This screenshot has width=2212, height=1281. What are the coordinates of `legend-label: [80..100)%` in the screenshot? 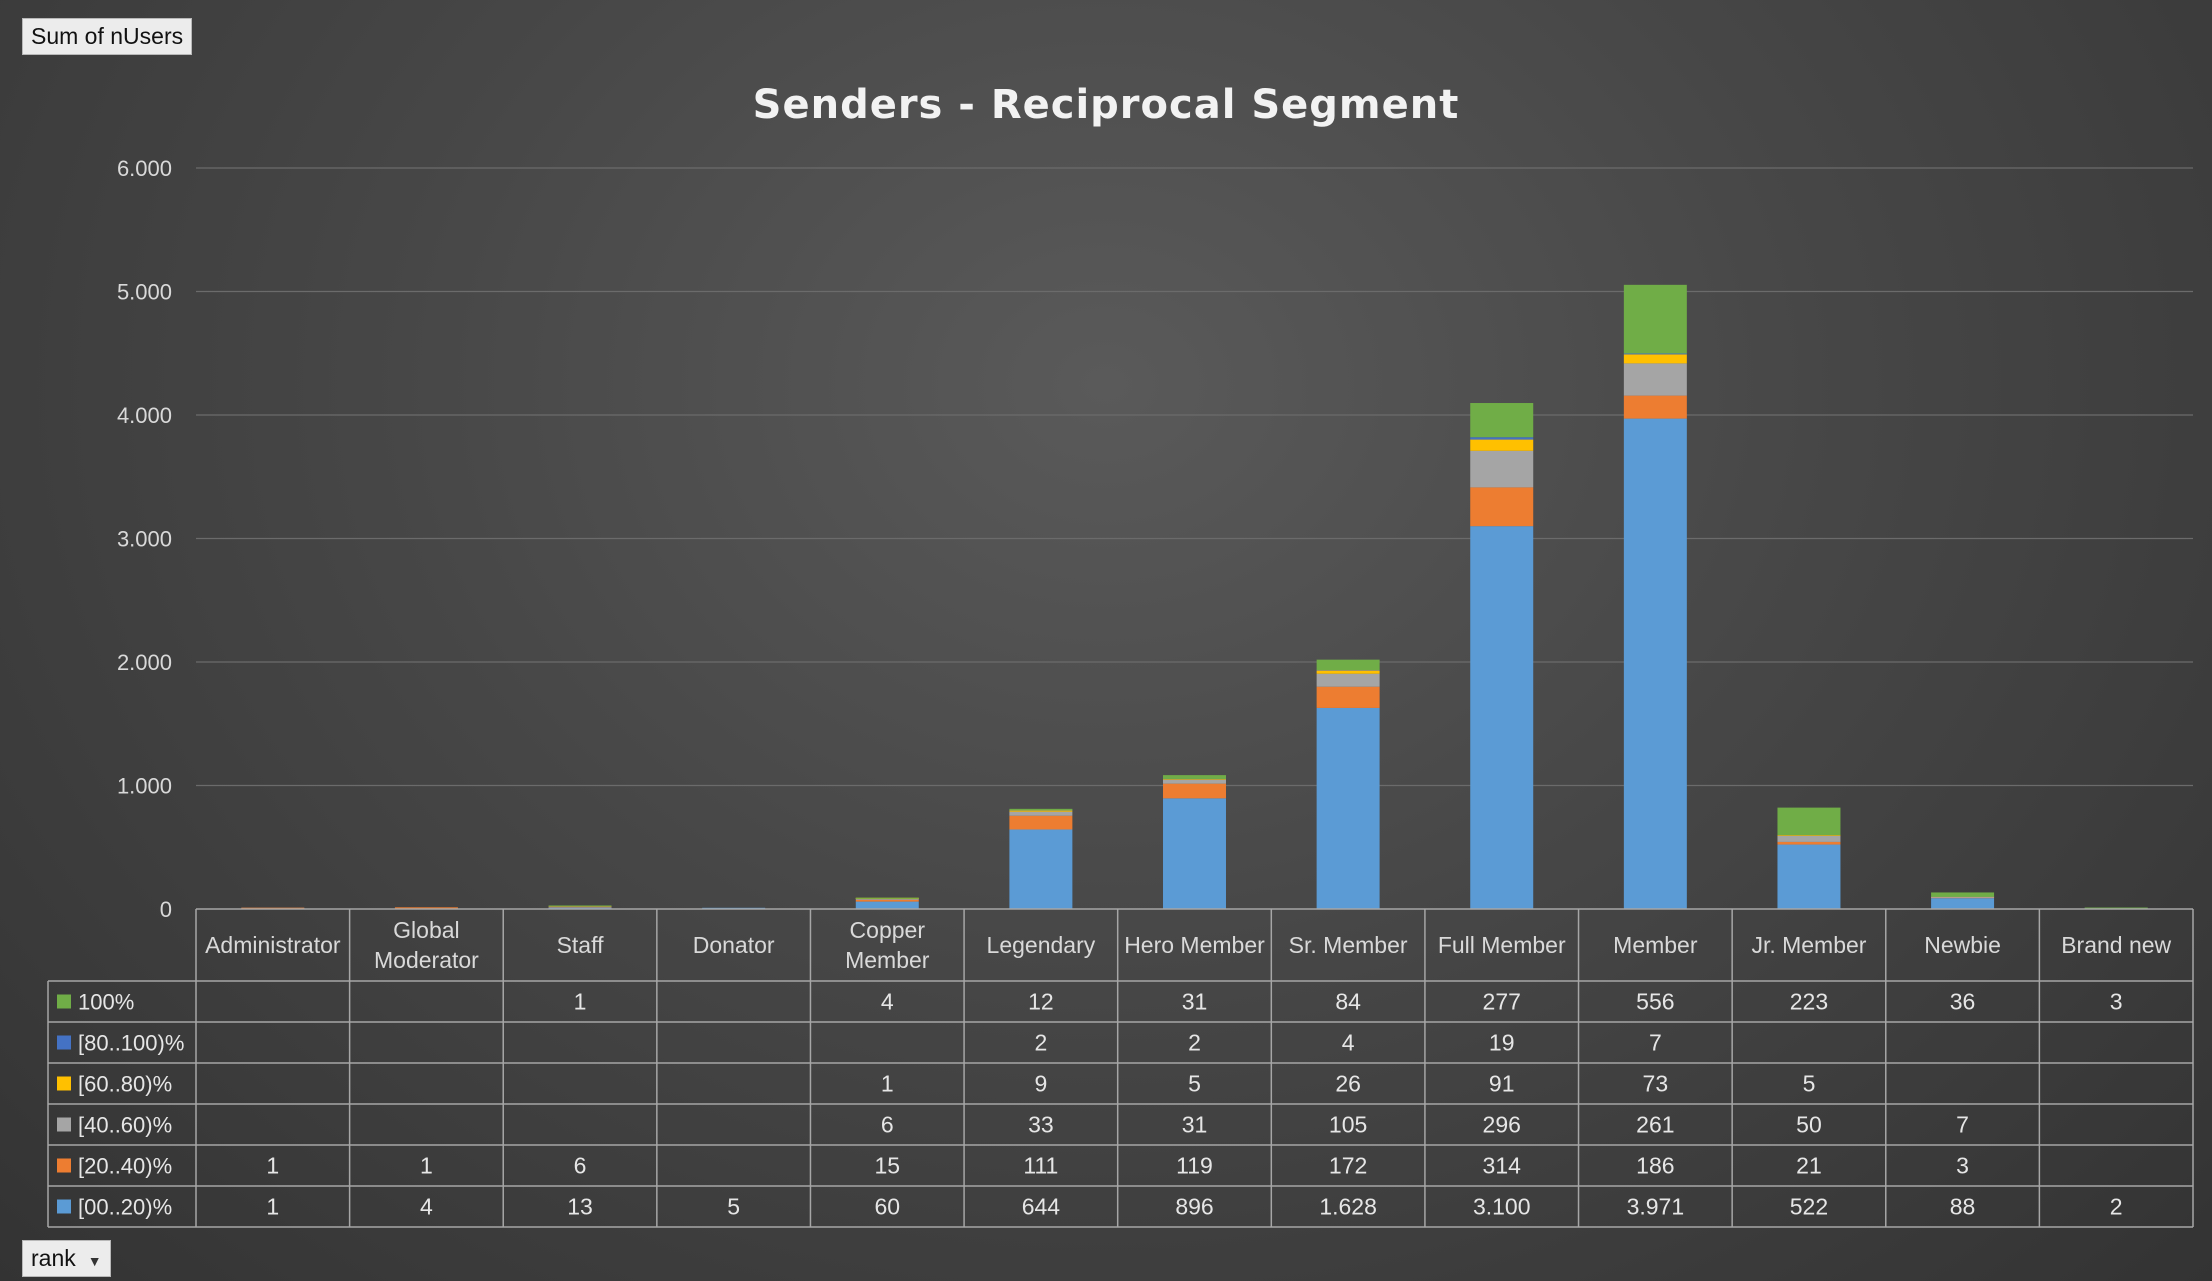 It's located at (131, 1043).